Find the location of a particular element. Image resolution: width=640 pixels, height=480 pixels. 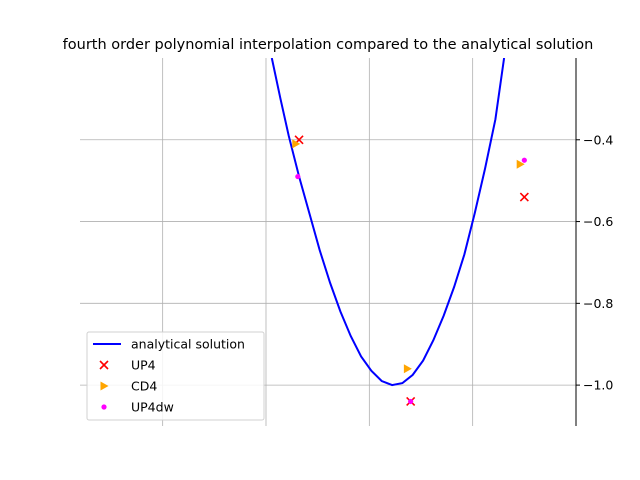

legend: analytical solution UP4 CD4 UP4dw is located at coordinates (175, 376).